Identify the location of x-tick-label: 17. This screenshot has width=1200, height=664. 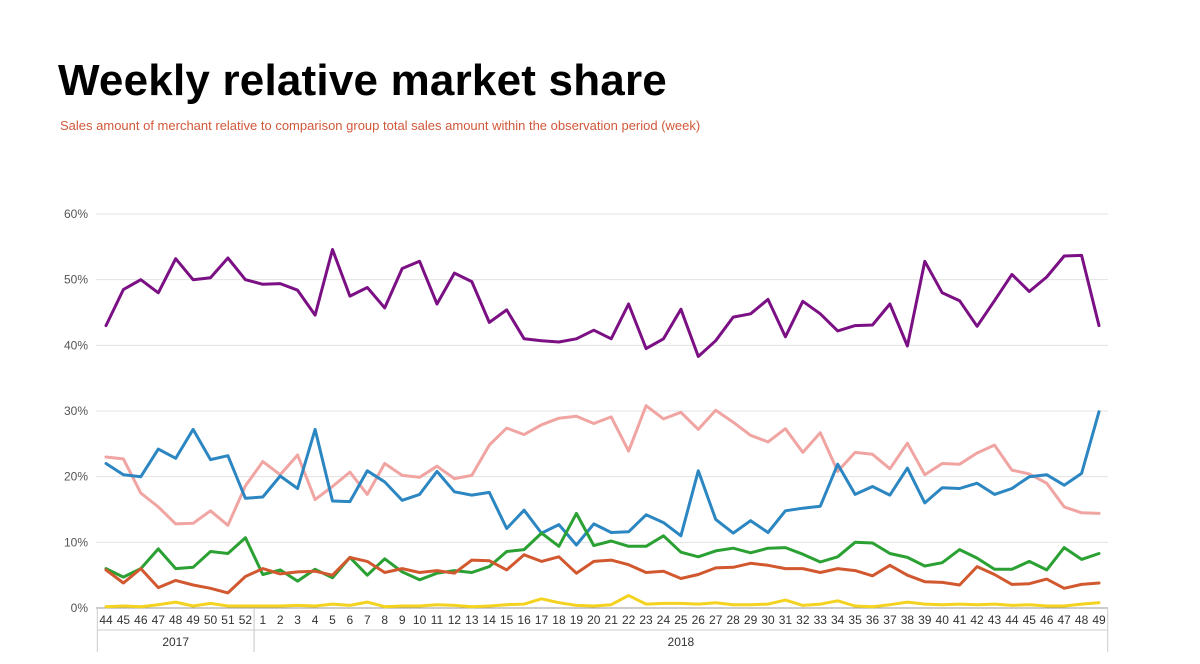
(542, 620).